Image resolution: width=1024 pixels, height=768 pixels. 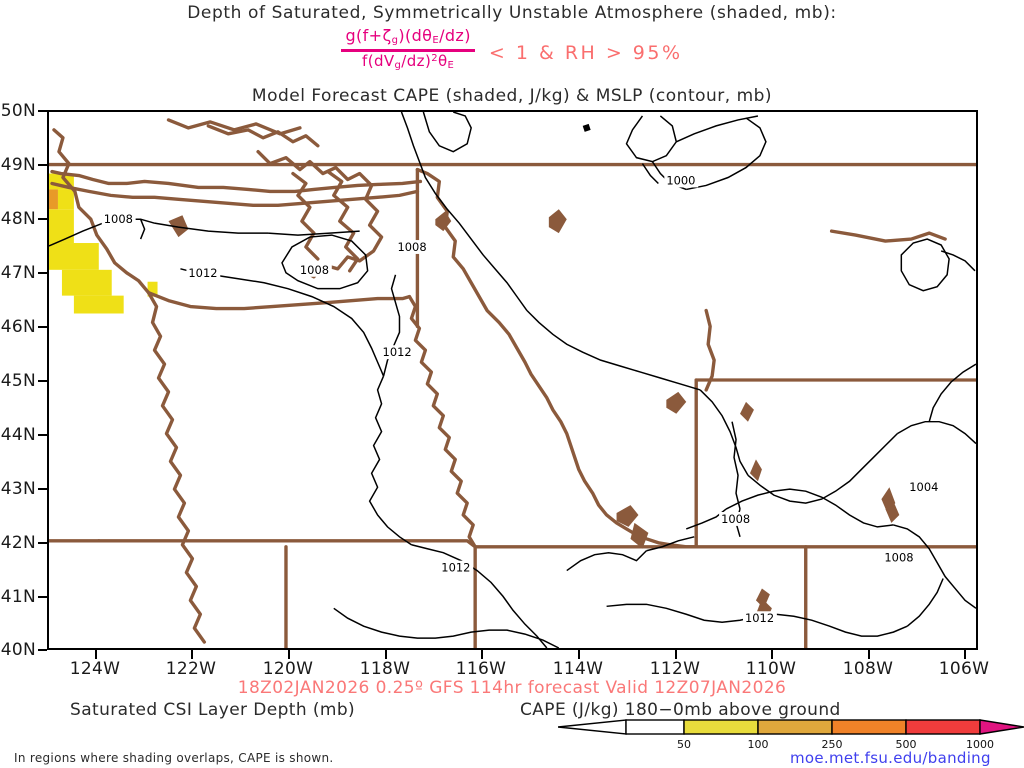 What do you see at coordinates (18, 543) in the screenshot?
I see `y-axis-label-42n: 42N` at bounding box center [18, 543].